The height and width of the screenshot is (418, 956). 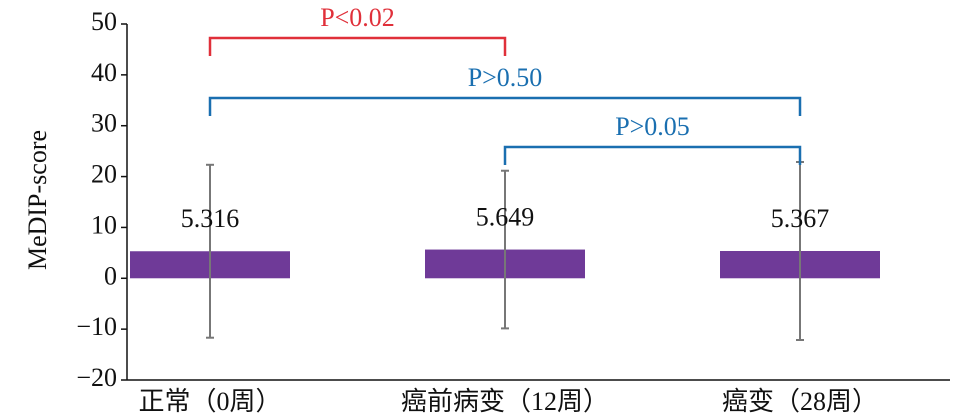 What do you see at coordinates (37, 200) in the screenshot?
I see `y-axis-label: MeDIP-score` at bounding box center [37, 200].